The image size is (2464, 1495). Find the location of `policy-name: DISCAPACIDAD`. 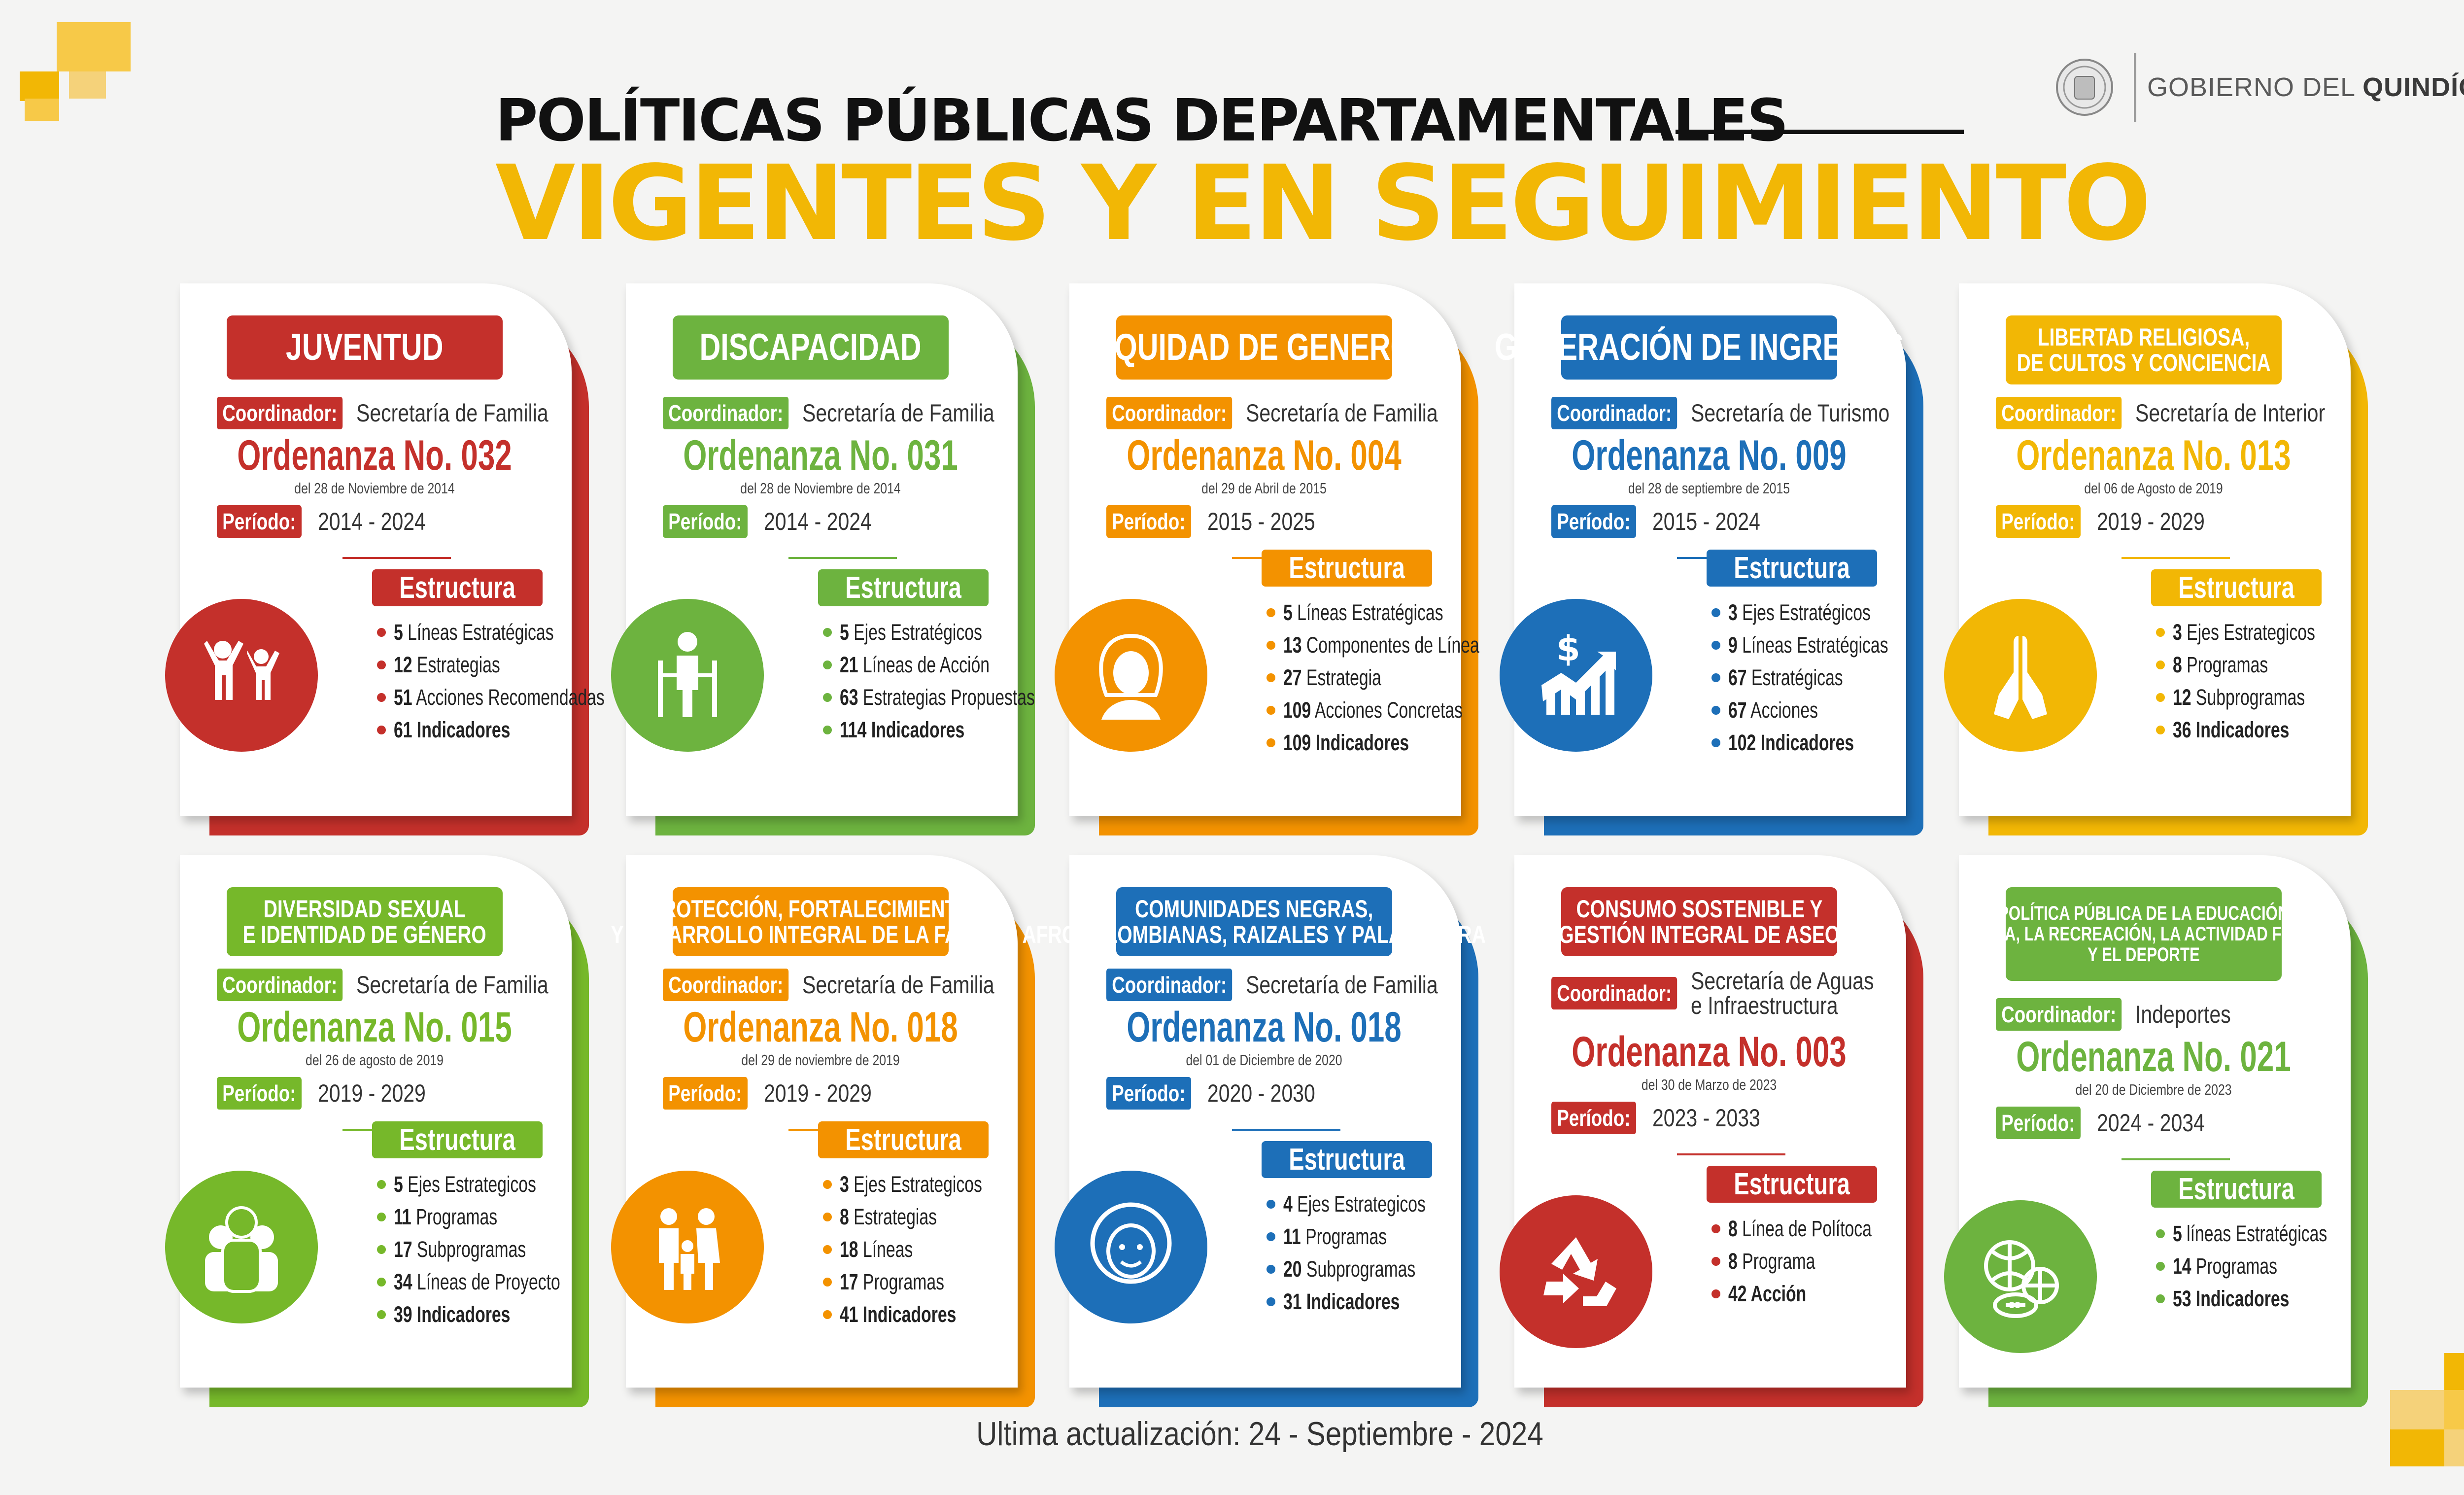

policy-name: DISCAPACIDAD is located at coordinates (811, 347).